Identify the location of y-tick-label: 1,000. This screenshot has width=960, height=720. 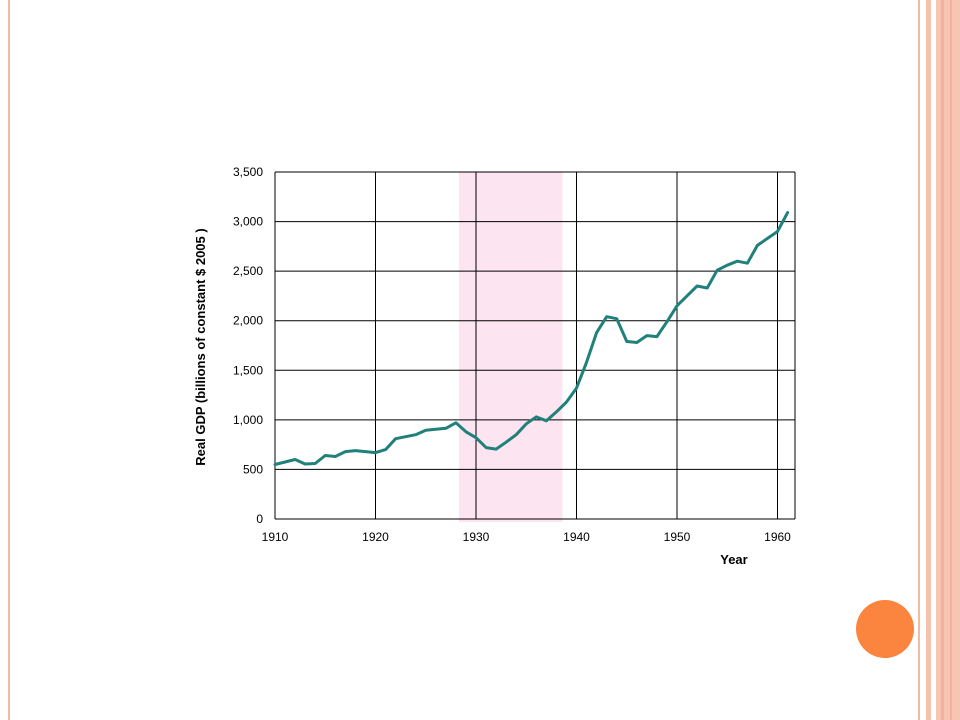
(248, 420).